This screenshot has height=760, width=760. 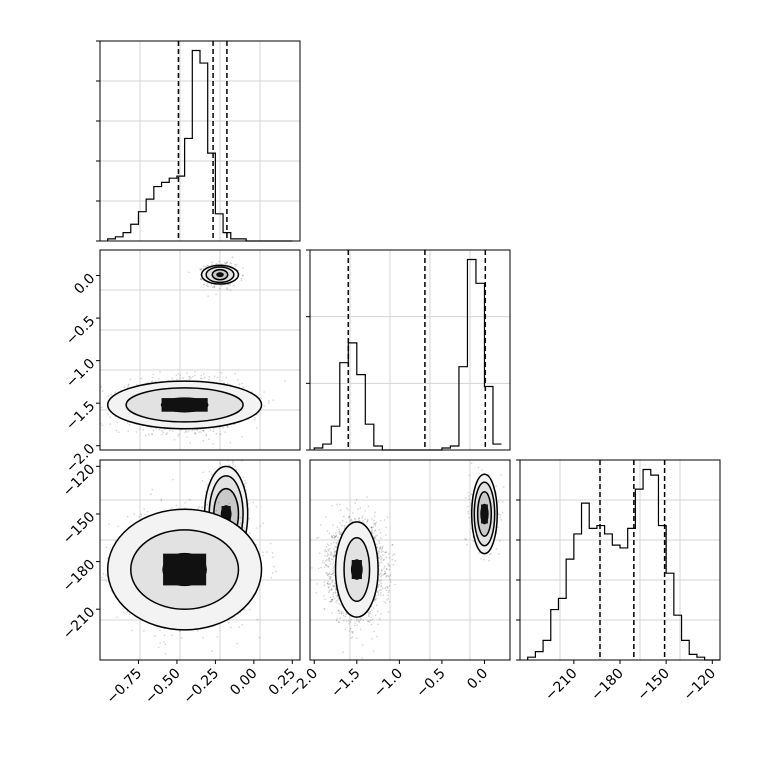 I want to click on hist-p1-panel, so click(x=198, y=141).